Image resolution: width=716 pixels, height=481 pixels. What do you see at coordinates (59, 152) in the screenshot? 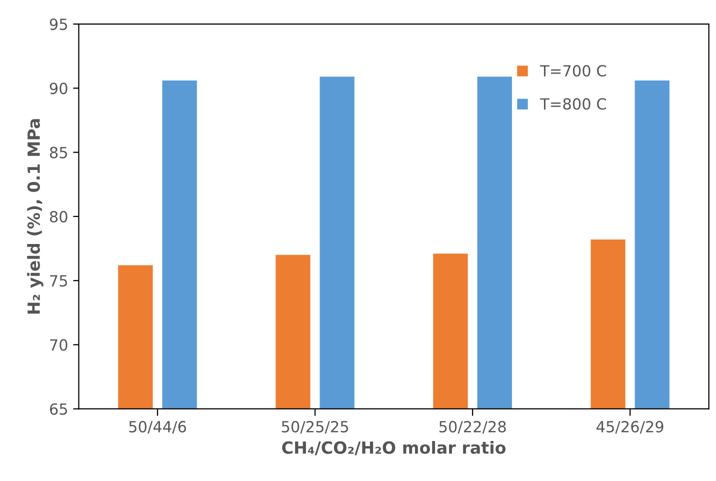
I see `y-tick-label: 85` at bounding box center [59, 152].